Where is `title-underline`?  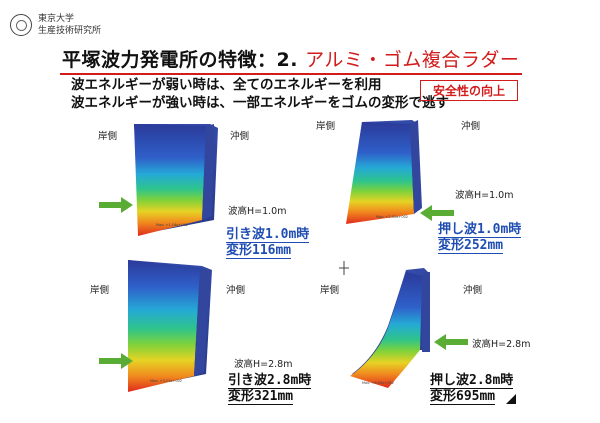
title-underline is located at coordinates (291, 74).